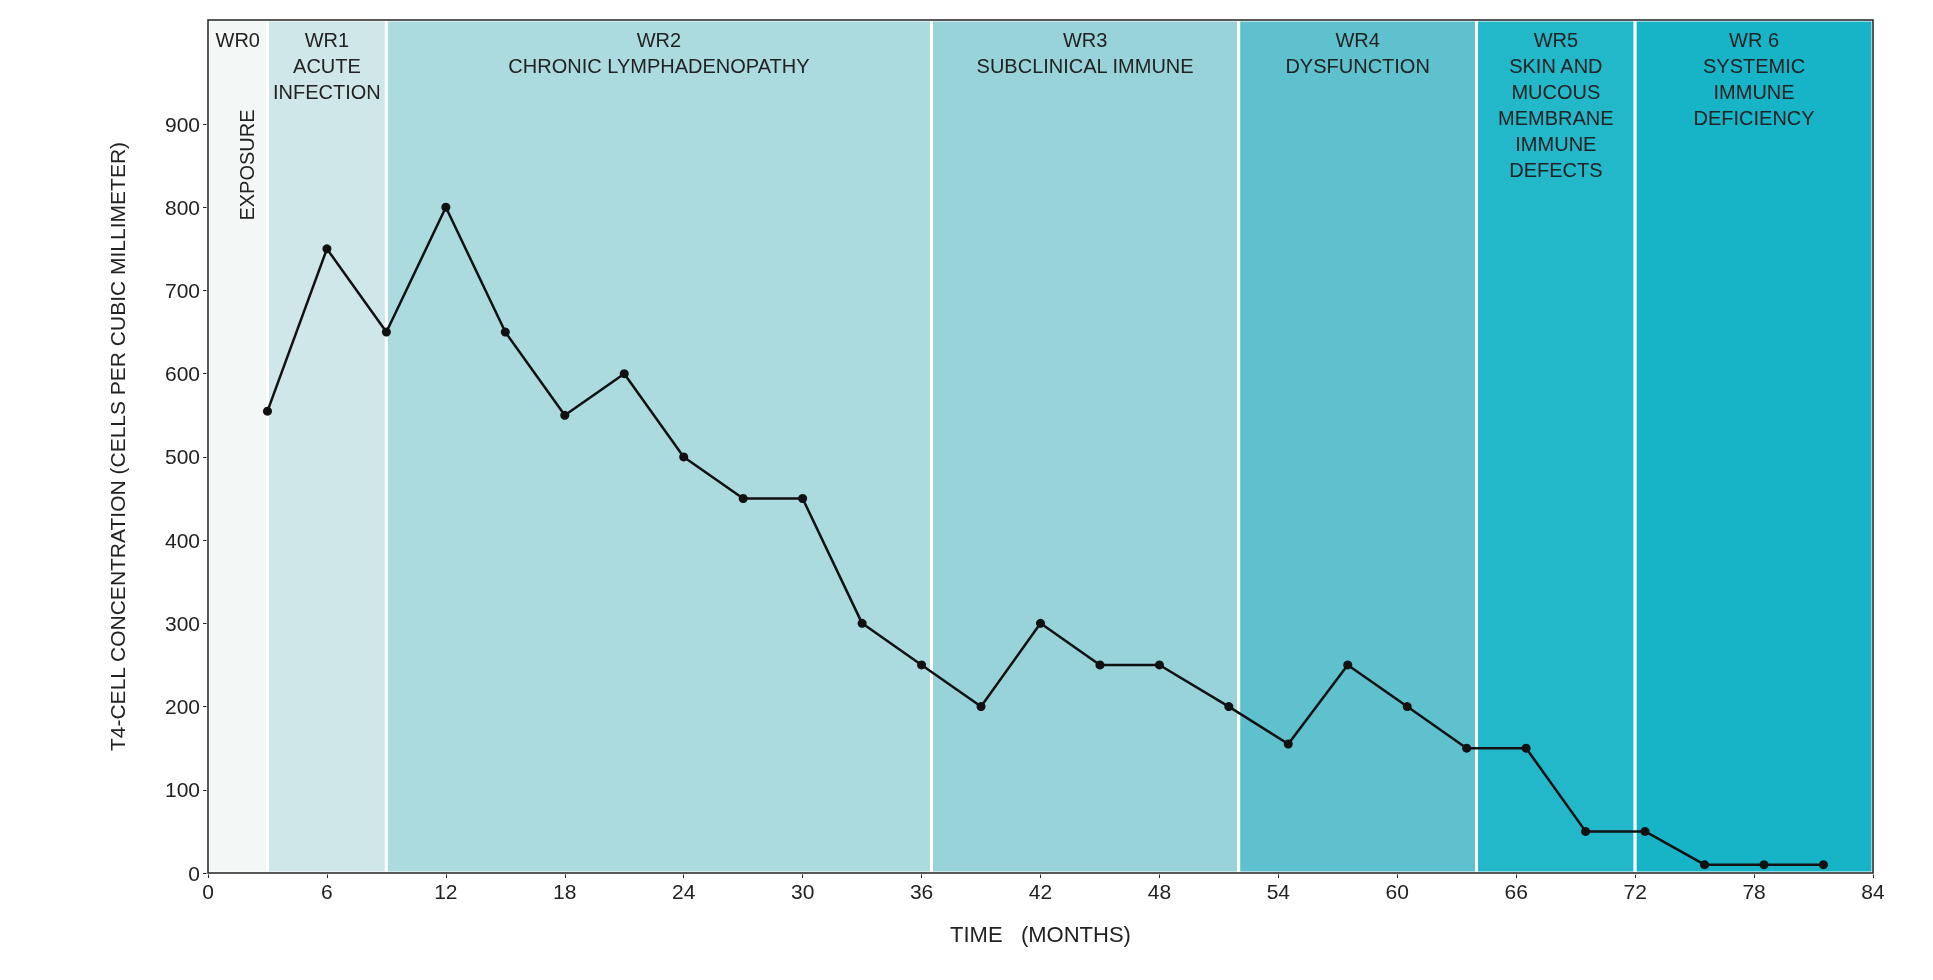 The width and height of the screenshot is (1933, 980). What do you see at coordinates (802, 891) in the screenshot?
I see `x-tick-label: 30` at bounding box center [802, 891].